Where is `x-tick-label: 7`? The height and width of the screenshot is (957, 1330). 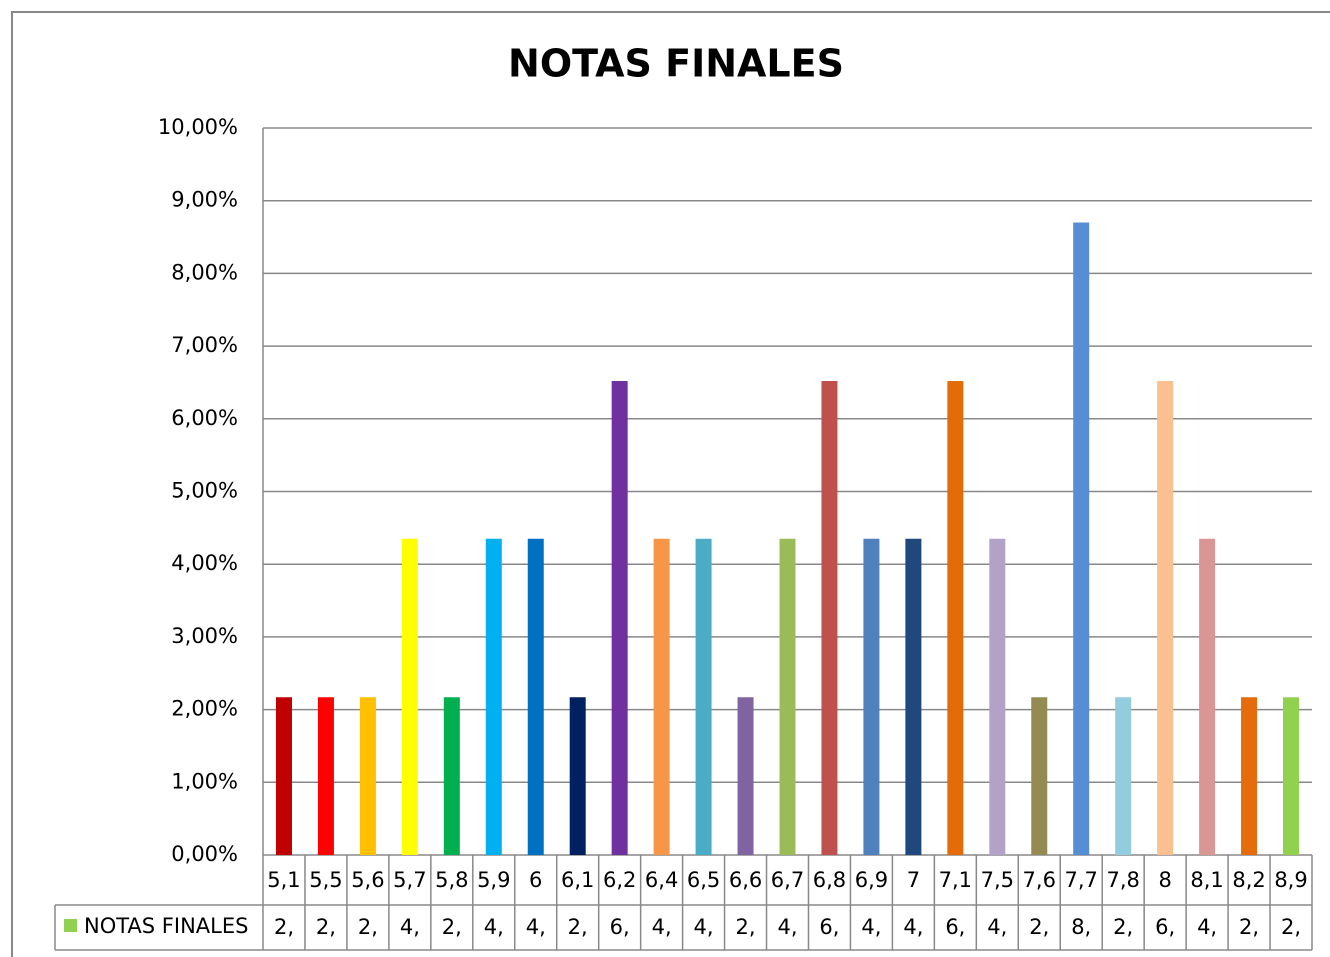 x-tick-label: 7 is located at coordinates (913, 880).